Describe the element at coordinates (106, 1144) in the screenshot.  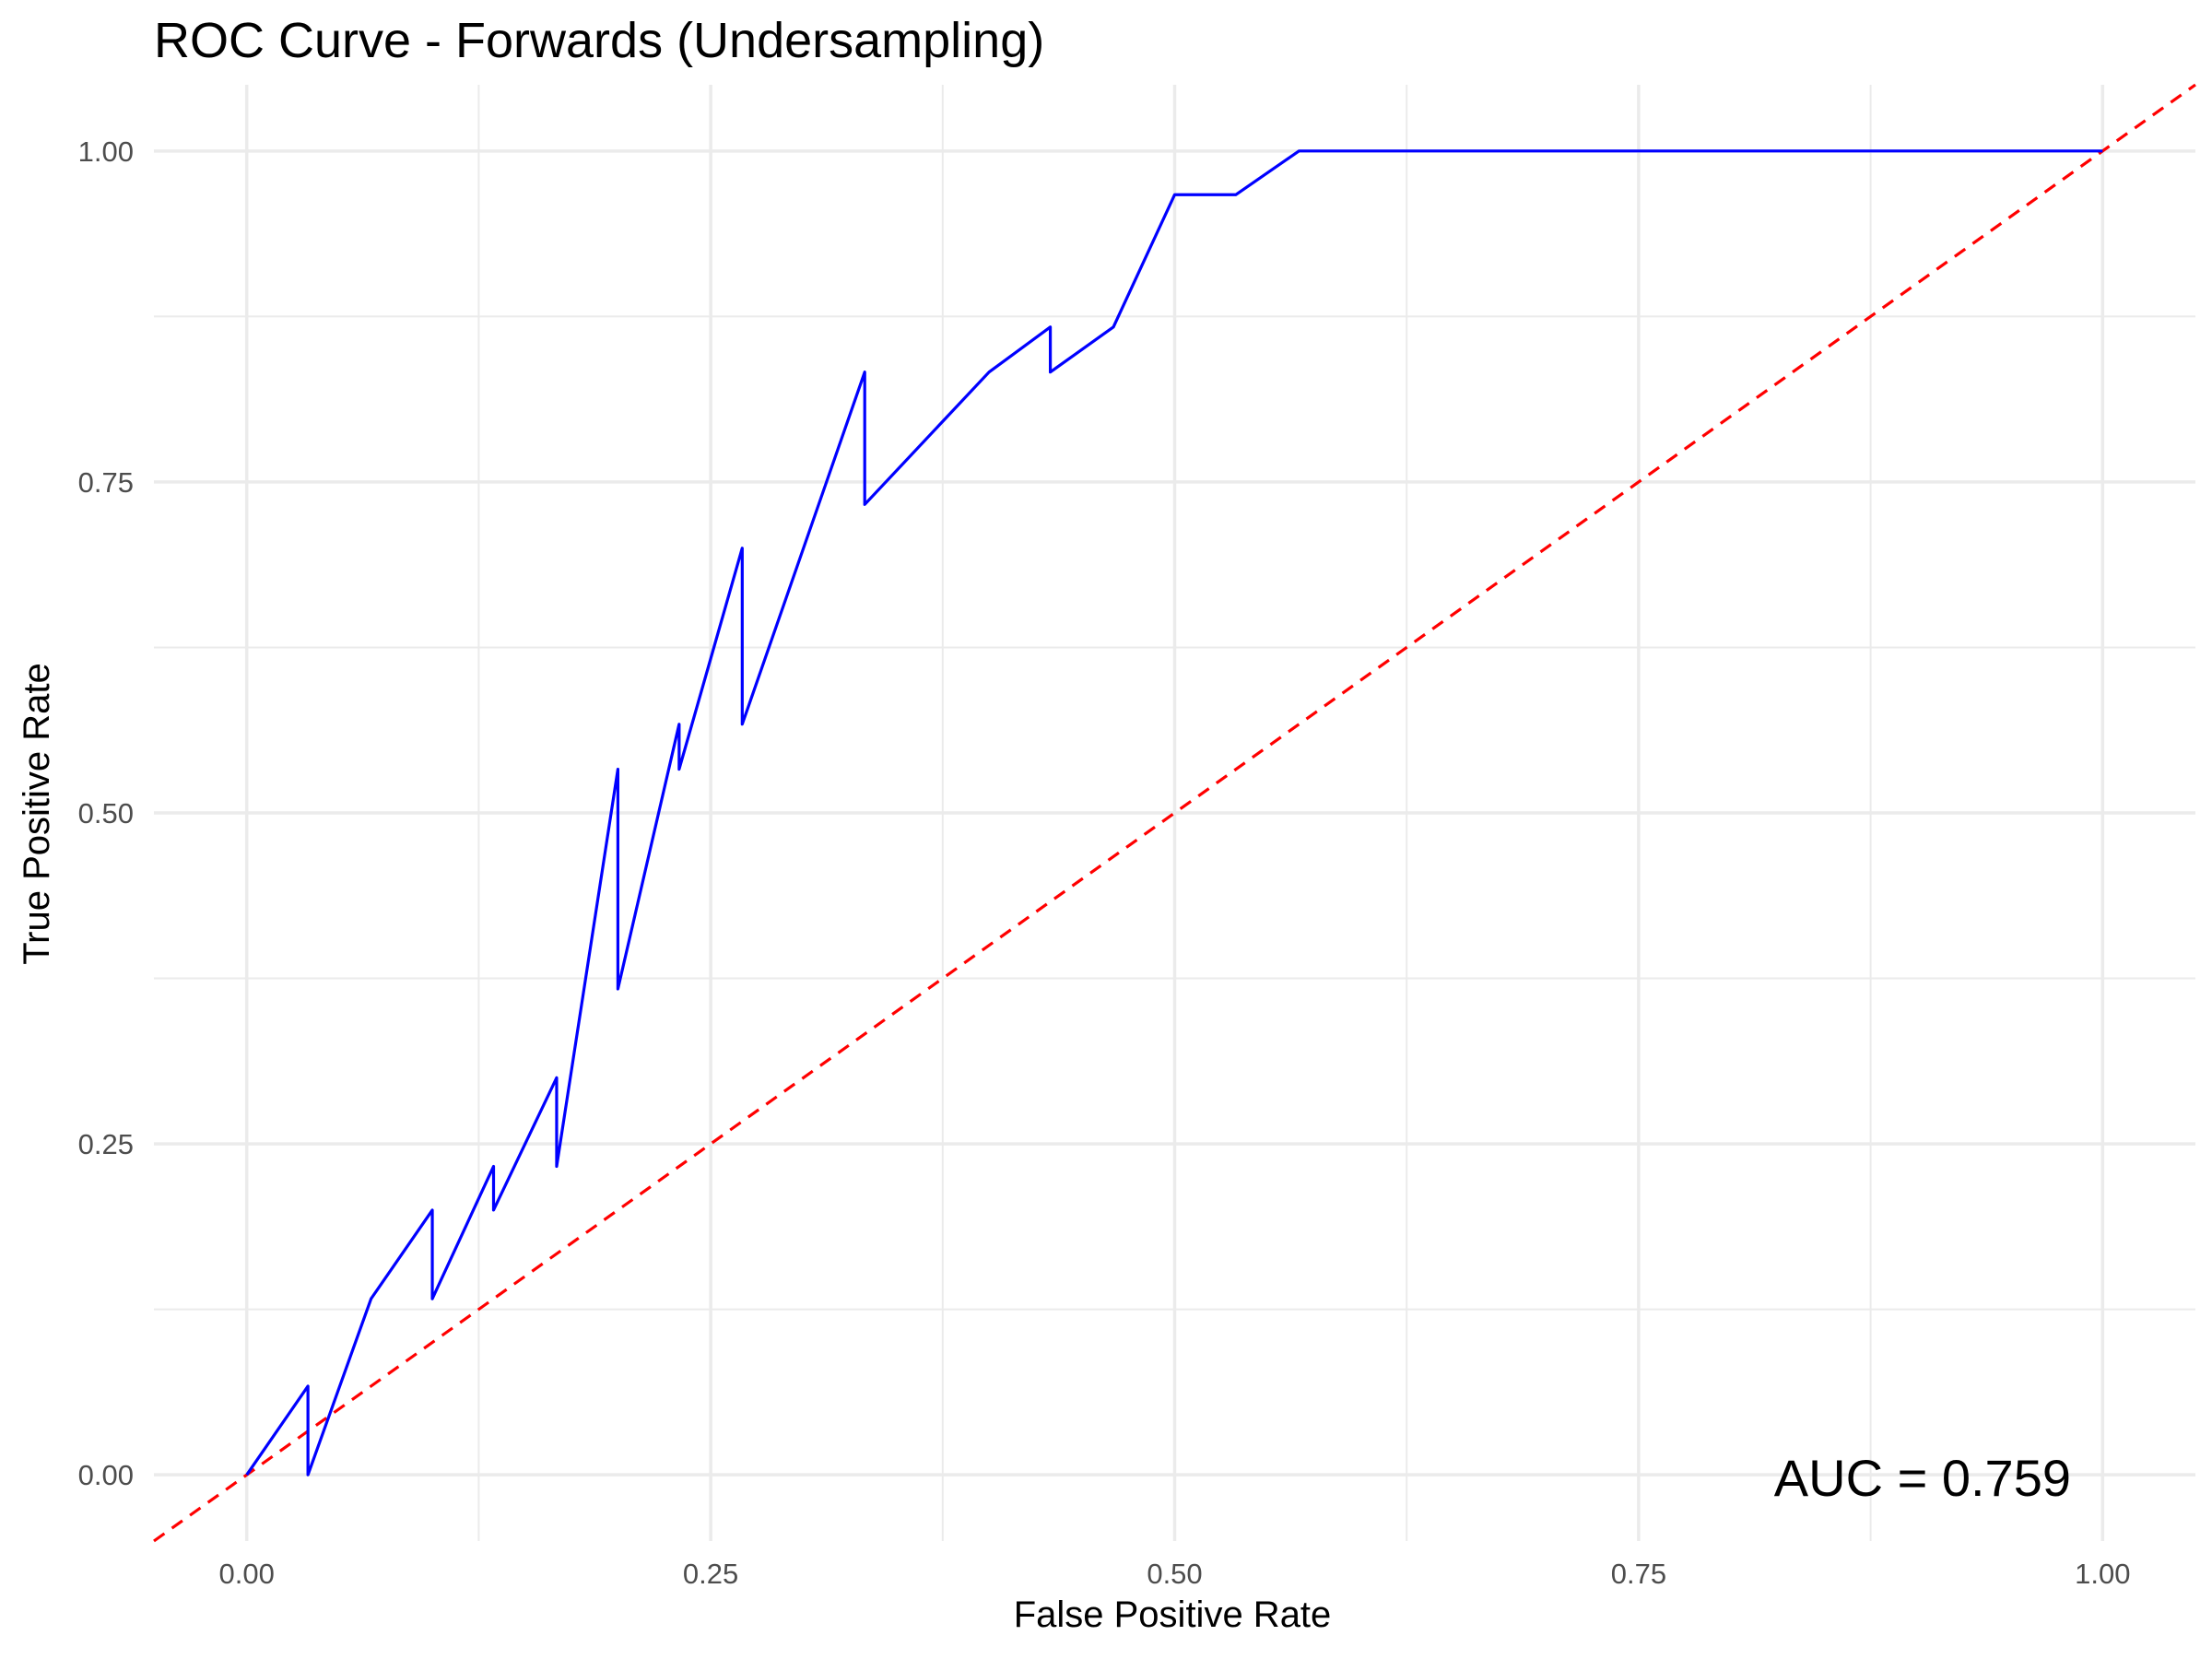
I see `y-tick-label: 0.25` at that location.